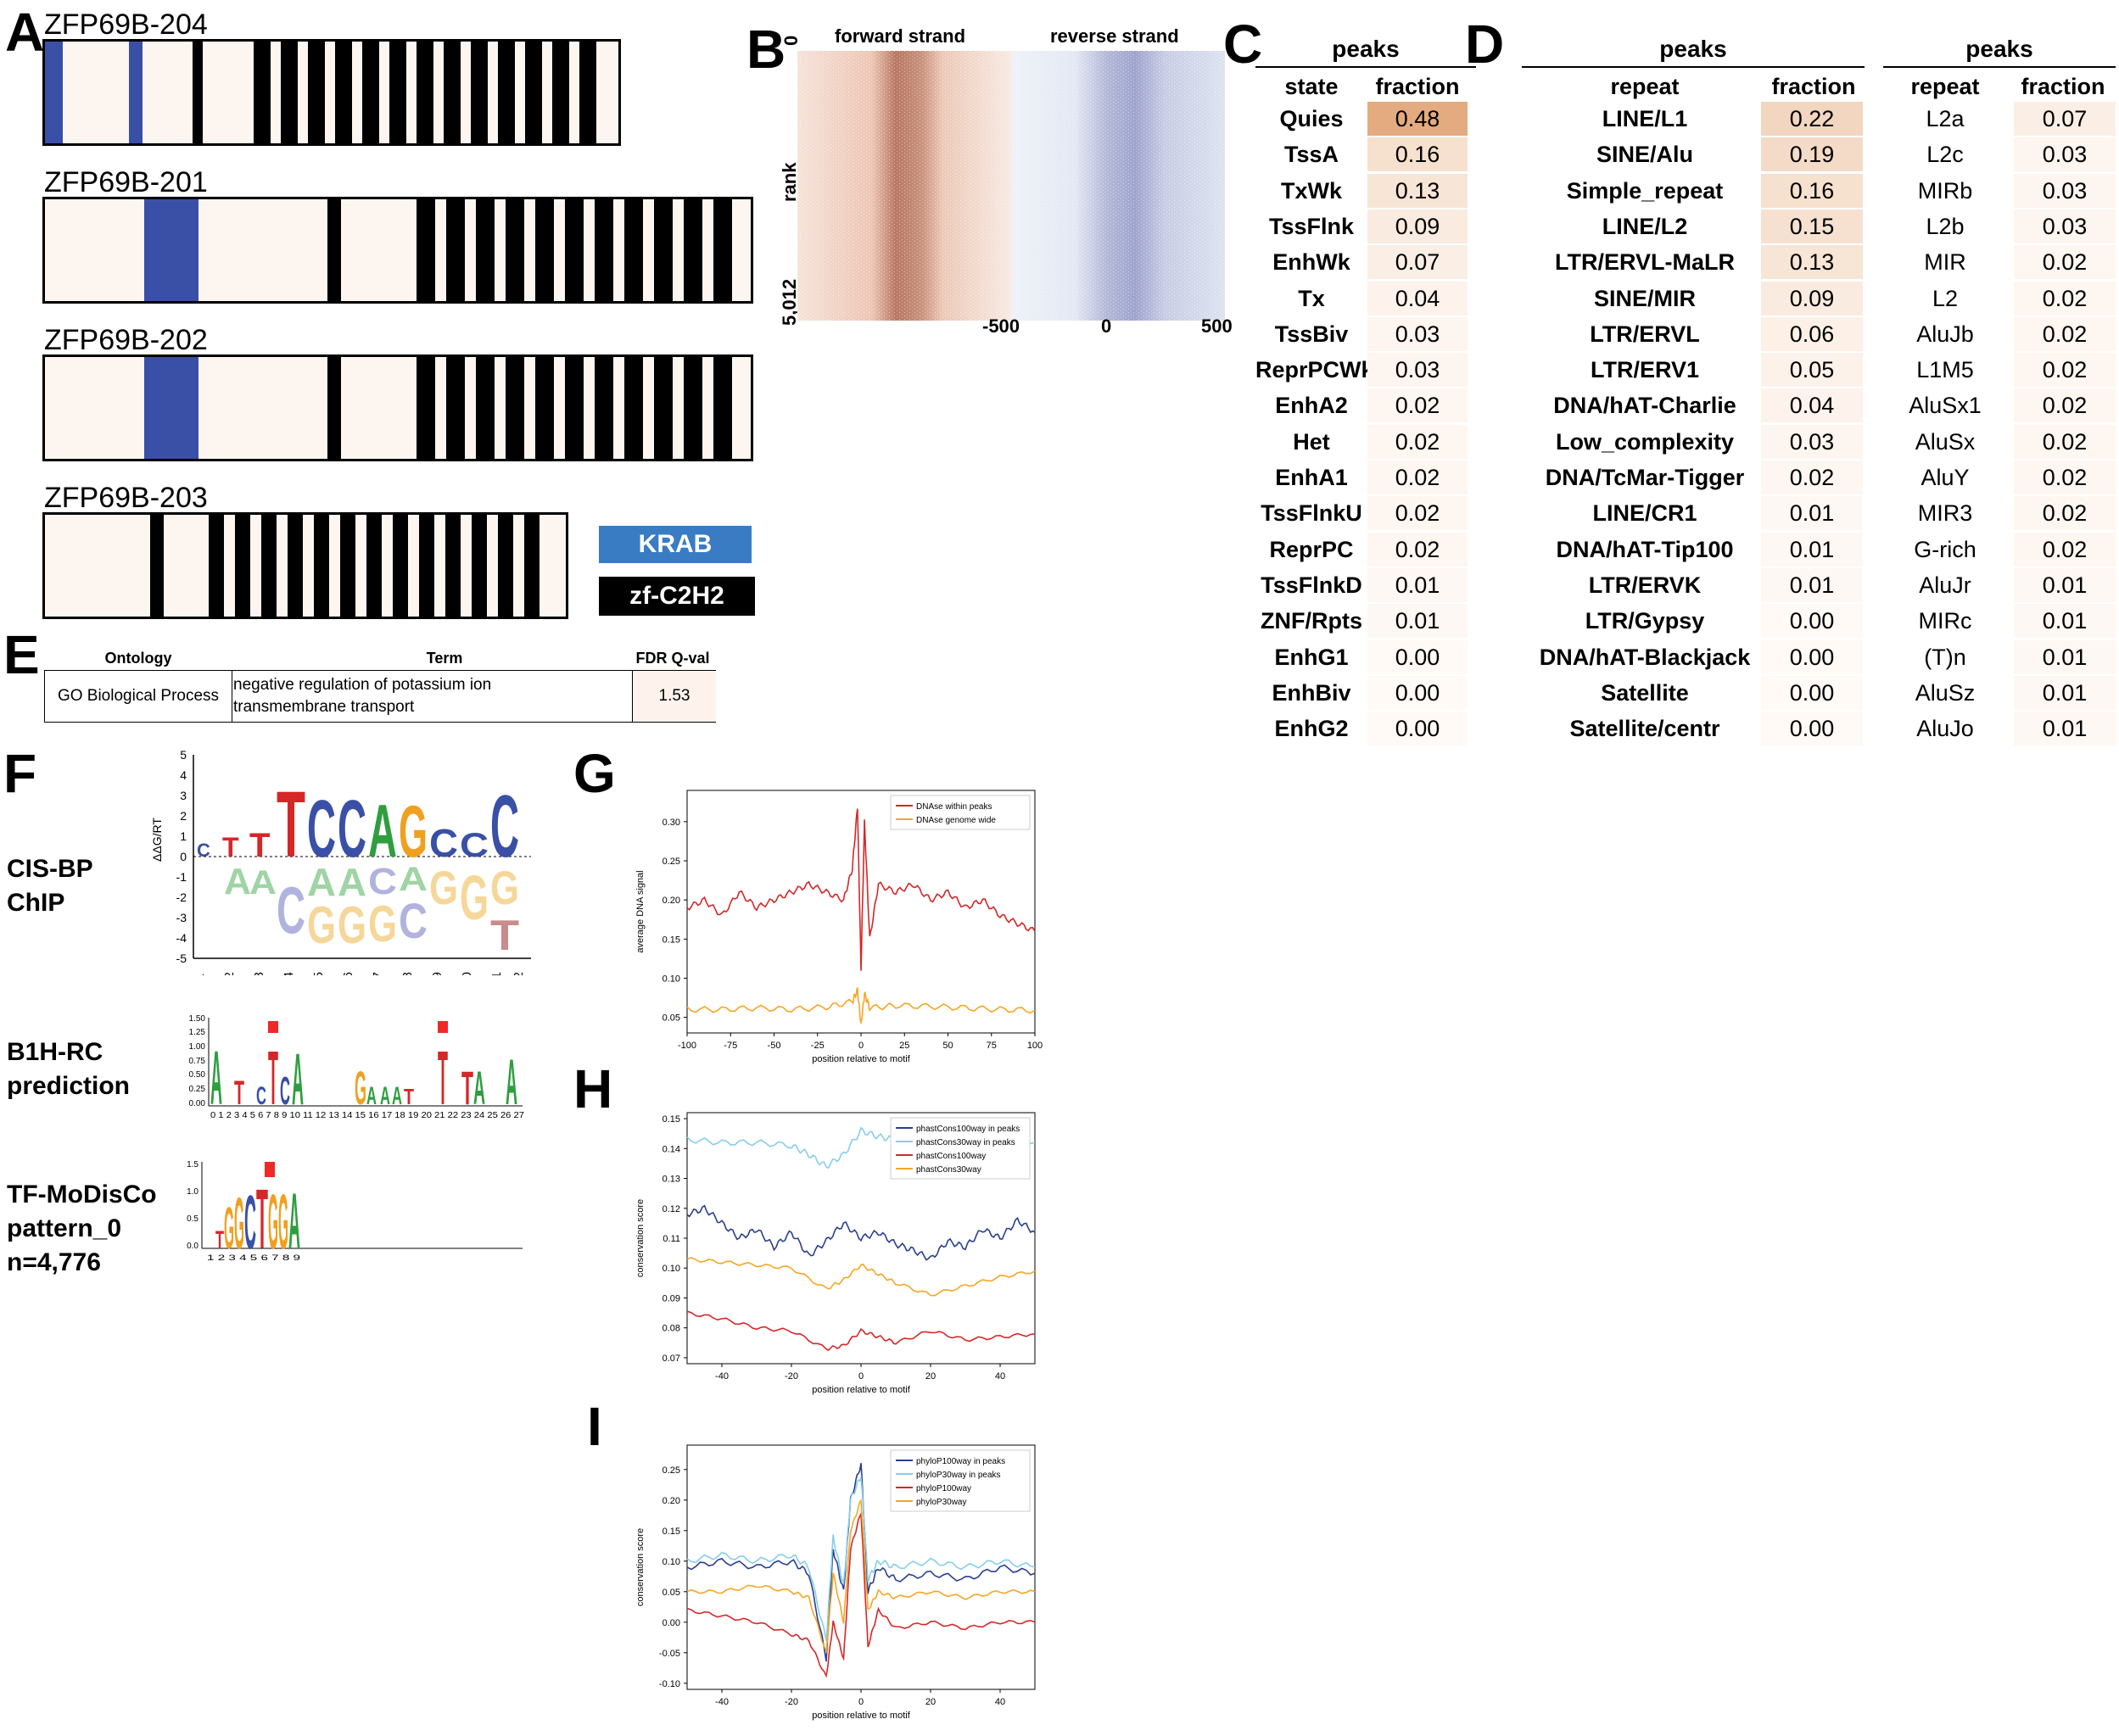 The image size is (2119, 1736). Describe the element at coordinates (398, 250) in the screenshot. I see `isoform-bar` at that location.